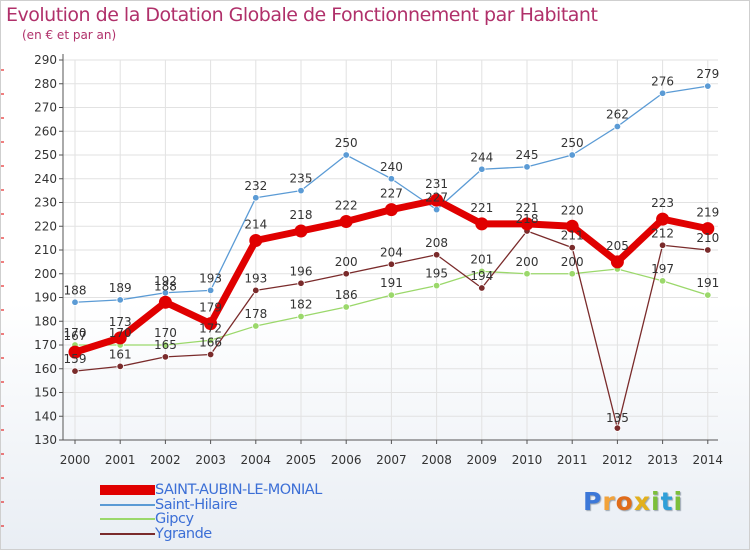 This screenshot has width=750, height=550. I want to click on x-tick-label: 2007, so click(391, 460).